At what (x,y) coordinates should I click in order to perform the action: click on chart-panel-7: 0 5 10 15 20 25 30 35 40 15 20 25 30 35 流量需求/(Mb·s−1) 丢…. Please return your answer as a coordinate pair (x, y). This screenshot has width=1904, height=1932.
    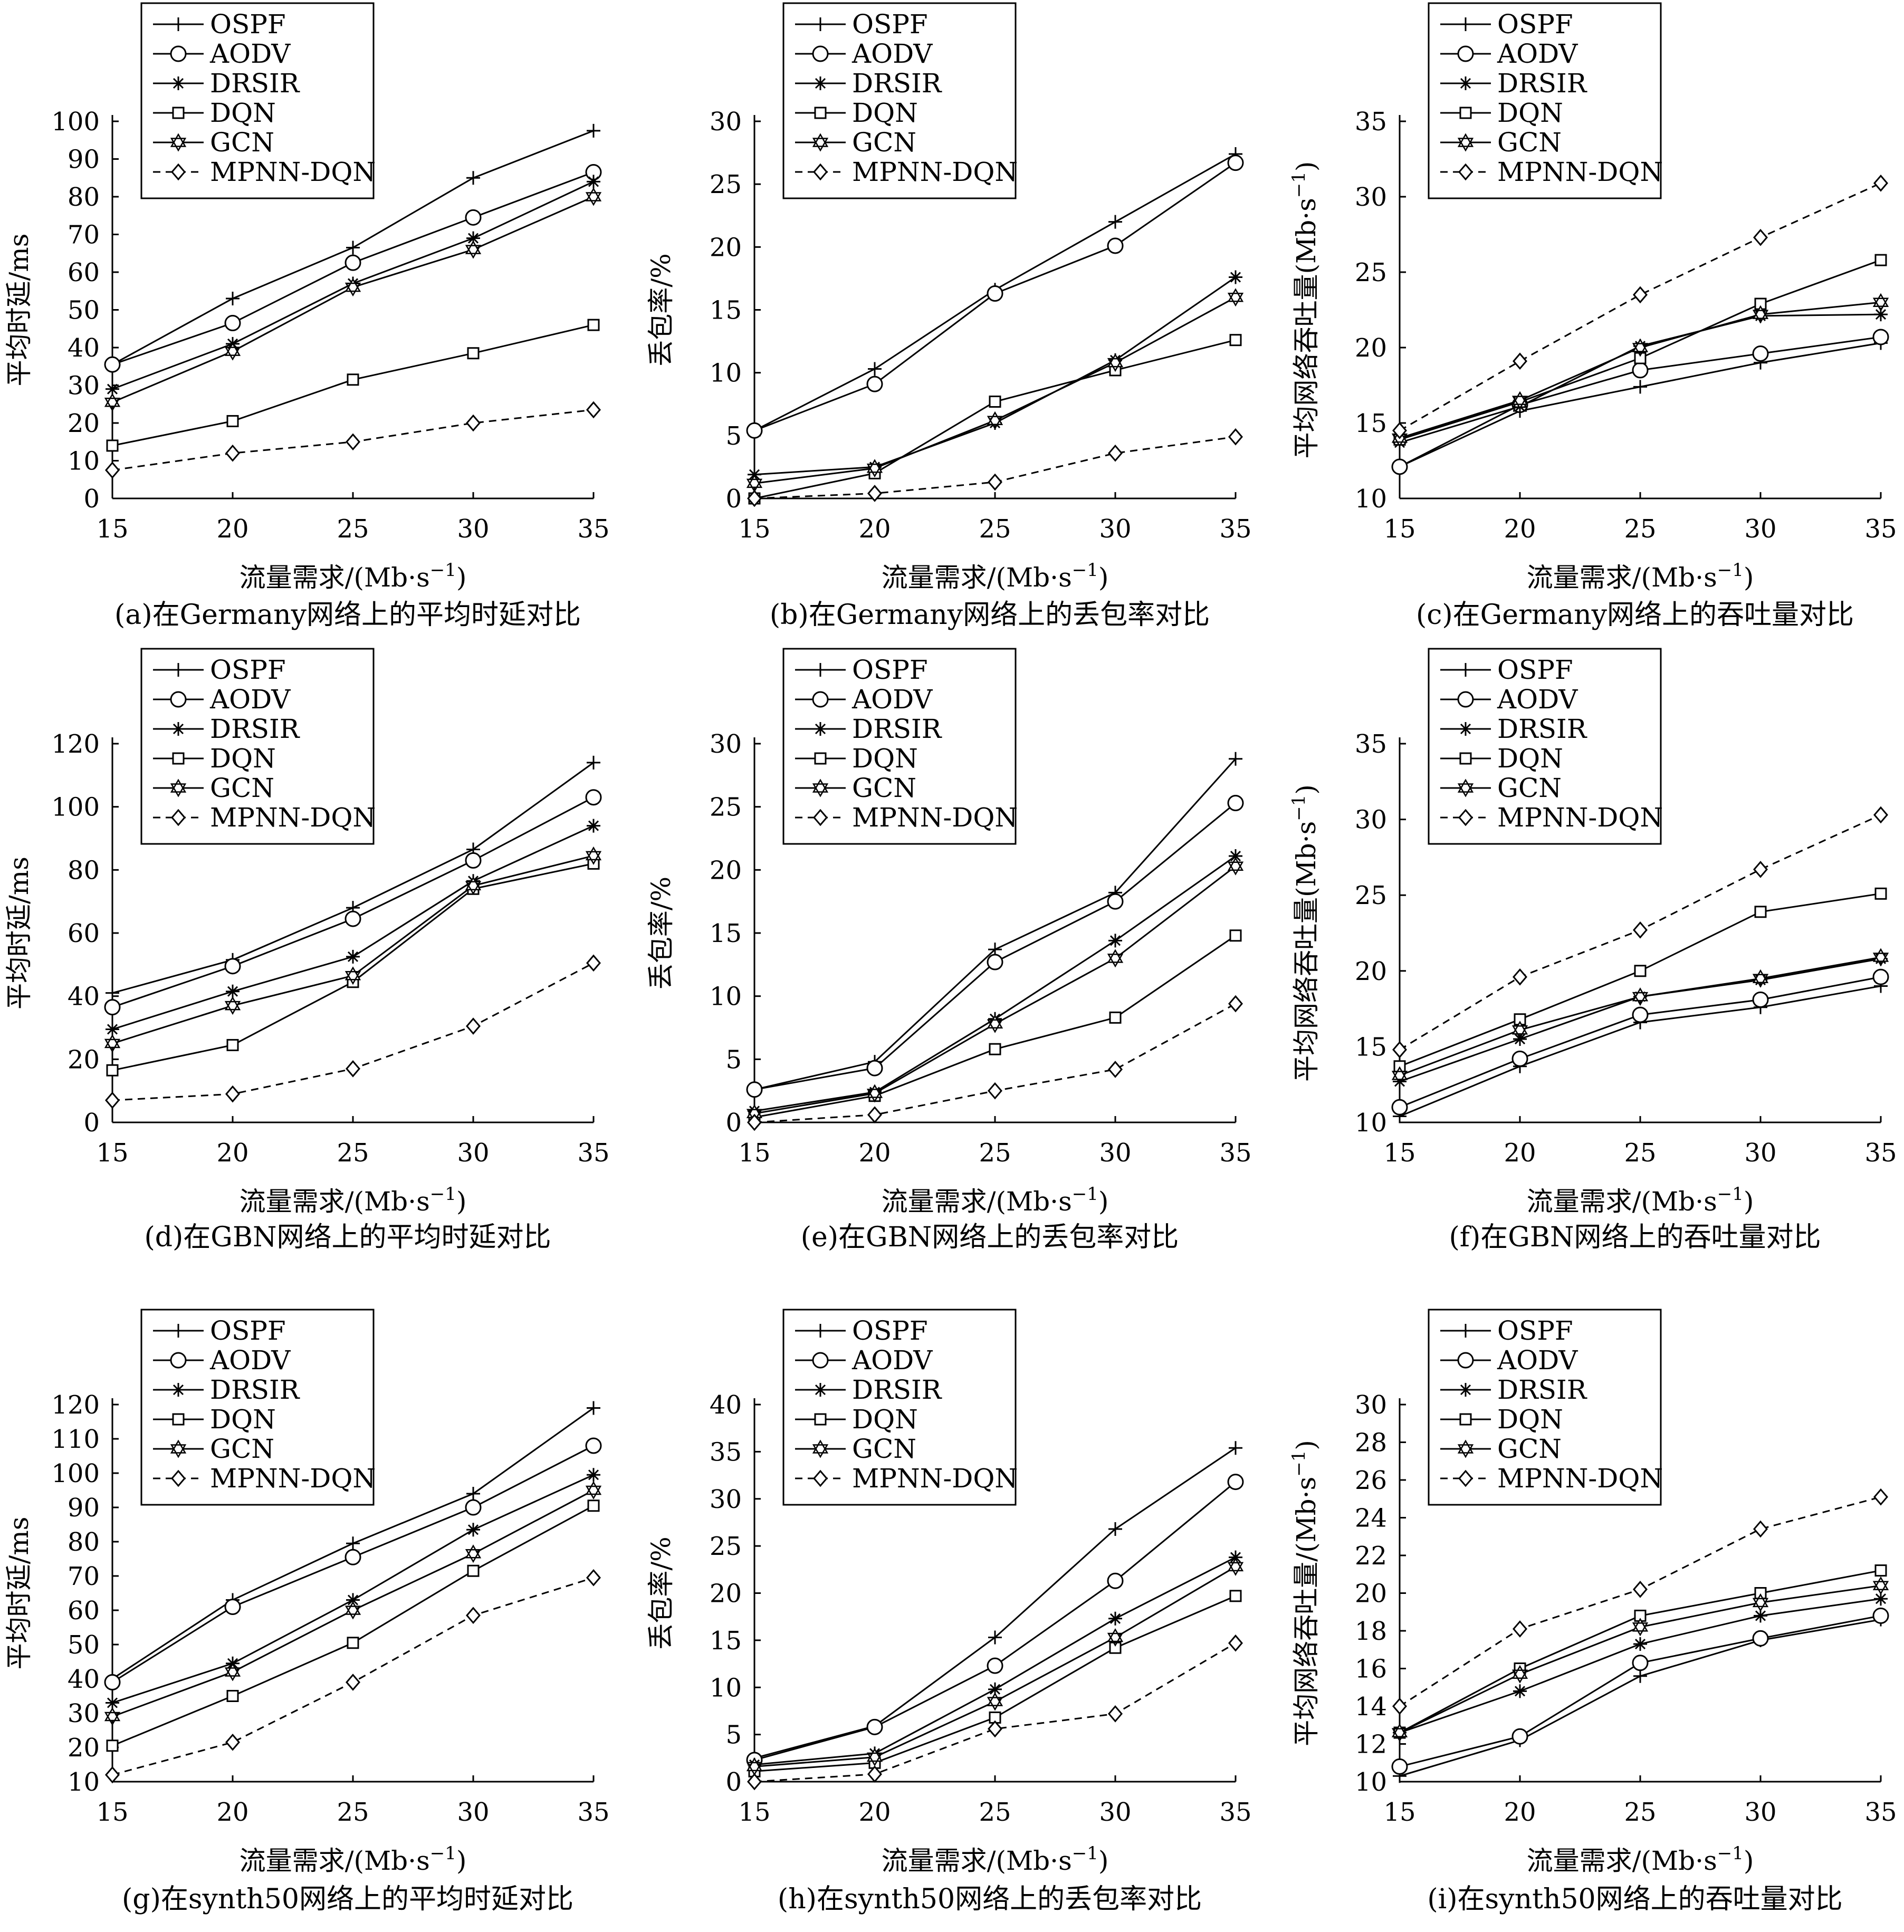
    Looking at the image, I should click on (949, 1612).